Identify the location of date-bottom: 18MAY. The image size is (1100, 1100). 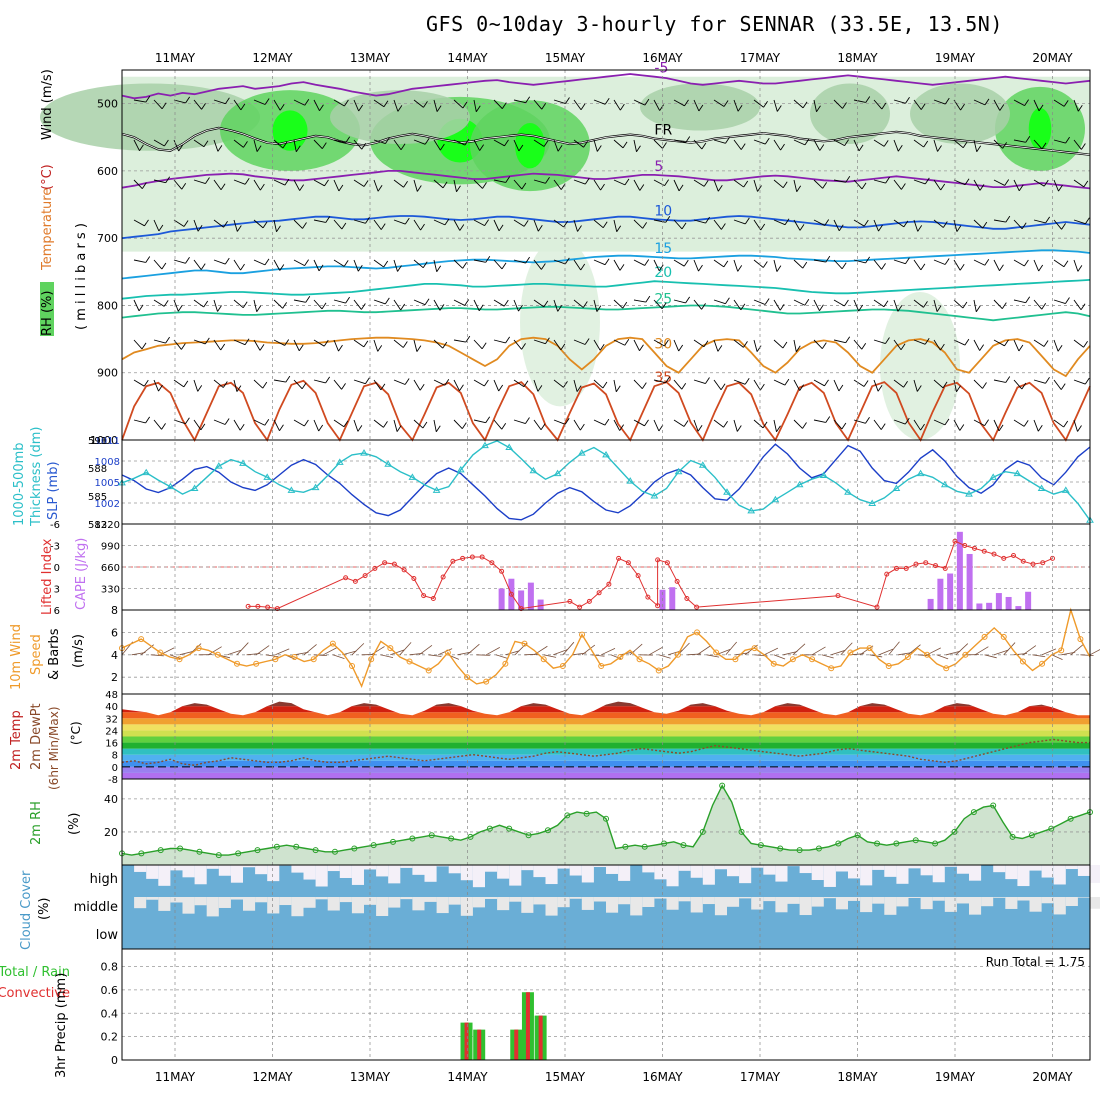
(857, 1077).